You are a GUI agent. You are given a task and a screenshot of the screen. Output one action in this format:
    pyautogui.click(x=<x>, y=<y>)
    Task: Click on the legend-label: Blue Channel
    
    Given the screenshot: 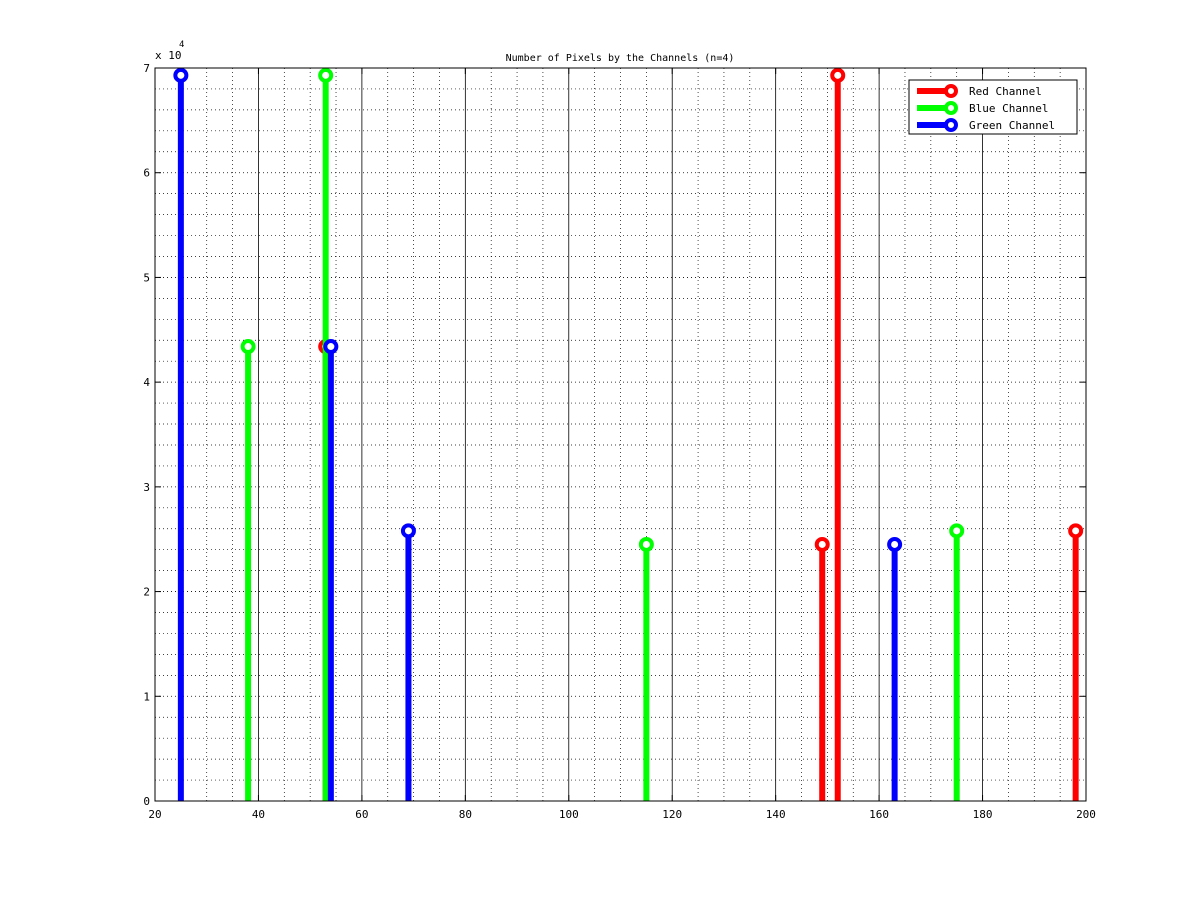 What is the action you would take?
    pyautogui.click(x=1008, y=108)
    